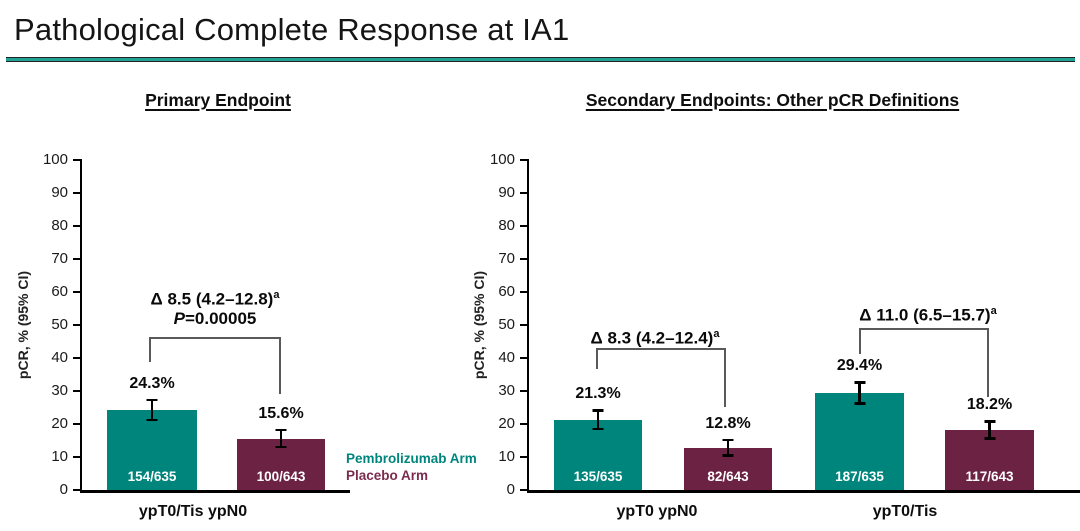  Describe the element at coordinates (925, 315) in the screenshot. I see `delta-text: Δ 11.0 (6.5–15.7)` at that location.